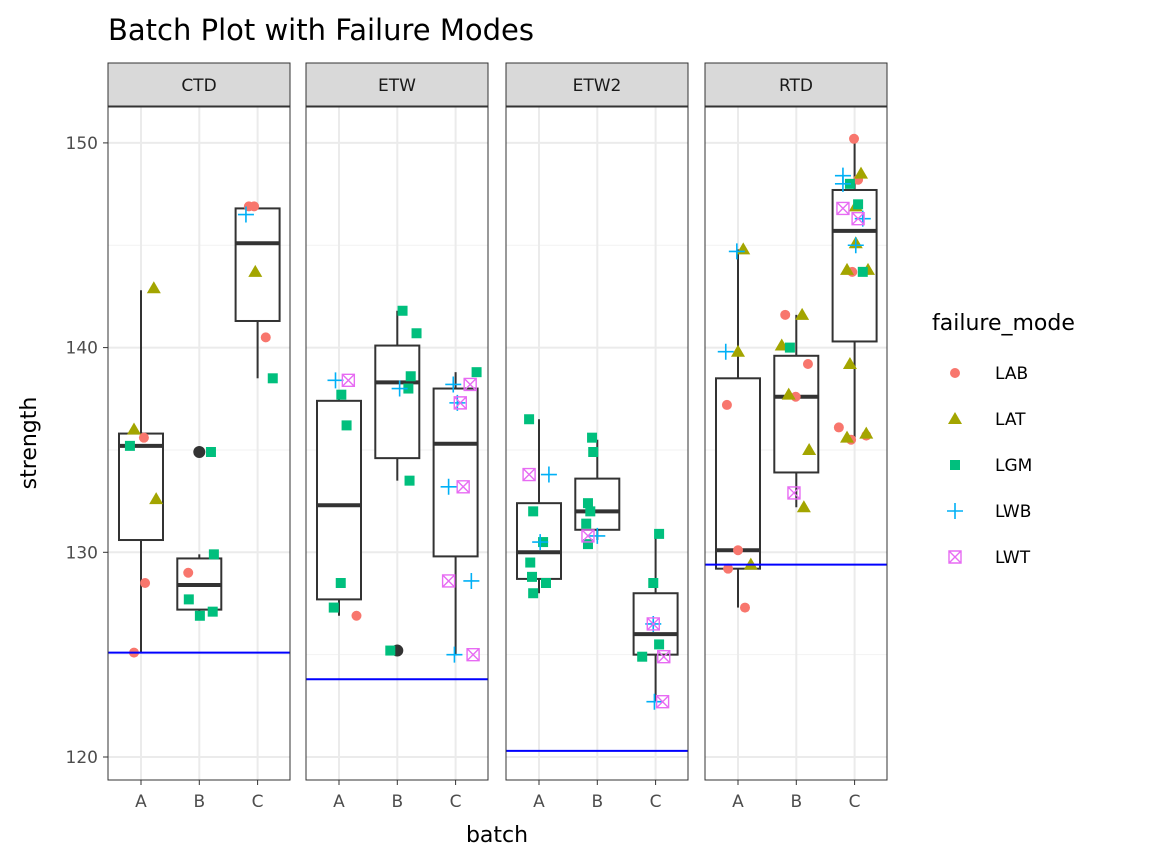 The image size is (1152, 865). Describe the element at coordinates (991, 466) in the screenshot. I see `legend-entry-lgm: LGM` at that location.